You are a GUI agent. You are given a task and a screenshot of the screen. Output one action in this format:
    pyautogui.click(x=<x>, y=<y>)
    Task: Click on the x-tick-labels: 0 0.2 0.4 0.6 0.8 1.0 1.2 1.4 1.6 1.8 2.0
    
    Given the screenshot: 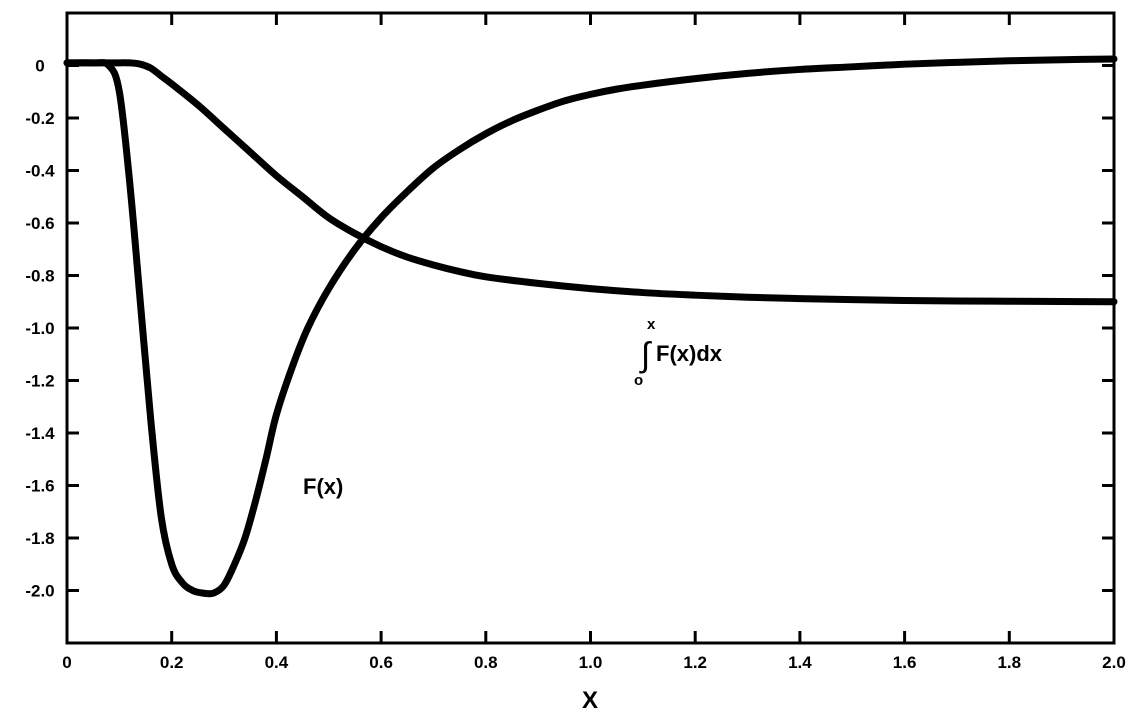 What is the action you would take?
    pyautogui.click(x=594, y=662)
    